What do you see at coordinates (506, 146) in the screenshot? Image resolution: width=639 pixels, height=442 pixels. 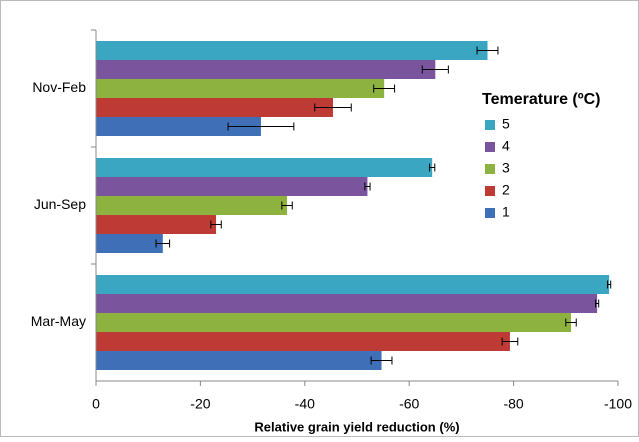 I see `legend-label: 4` at bounding box center [506, 146].